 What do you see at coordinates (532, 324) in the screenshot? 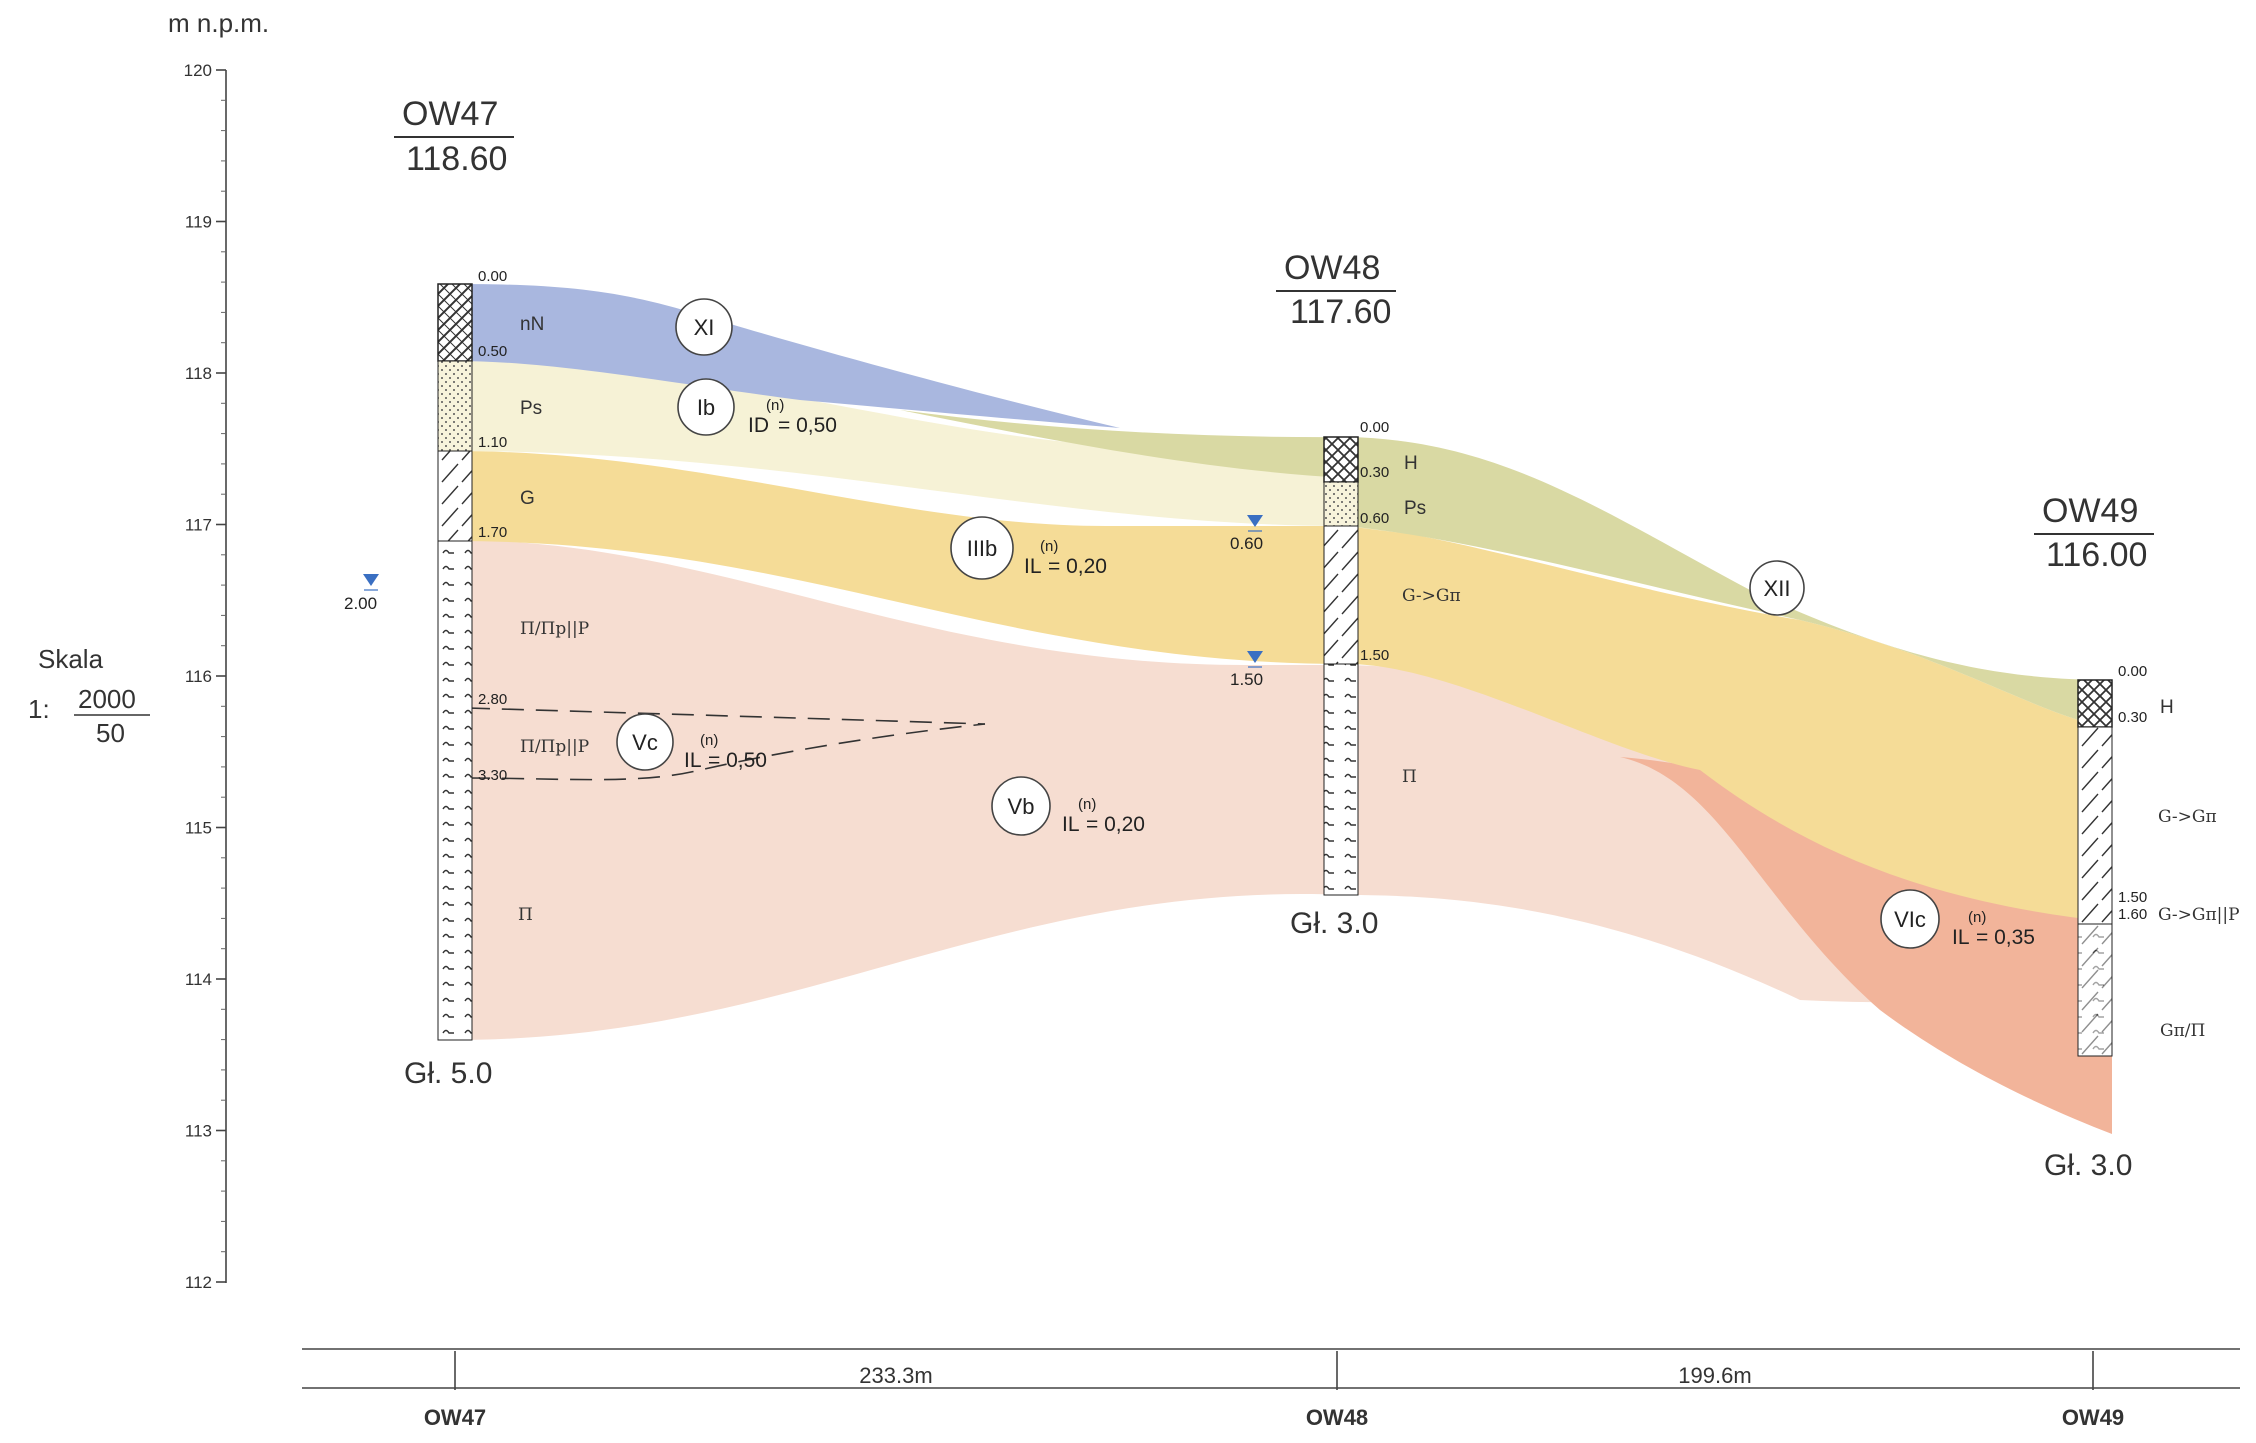
I see `soil-label: nN` at bounding box center [532, 324].